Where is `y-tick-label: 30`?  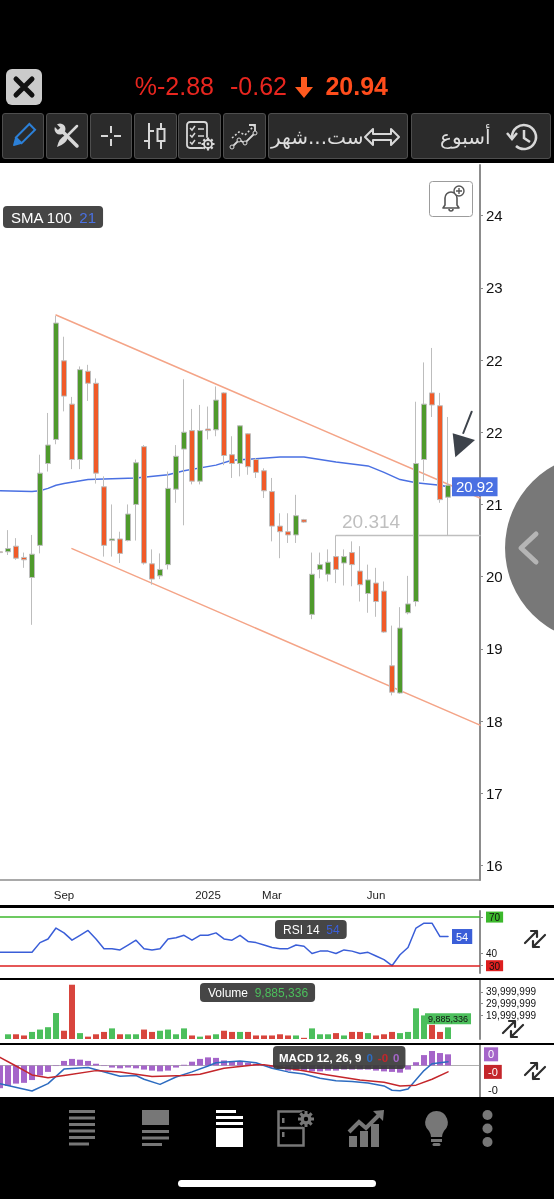
y-tick-label: 30 is located at coordinates (495, 966).